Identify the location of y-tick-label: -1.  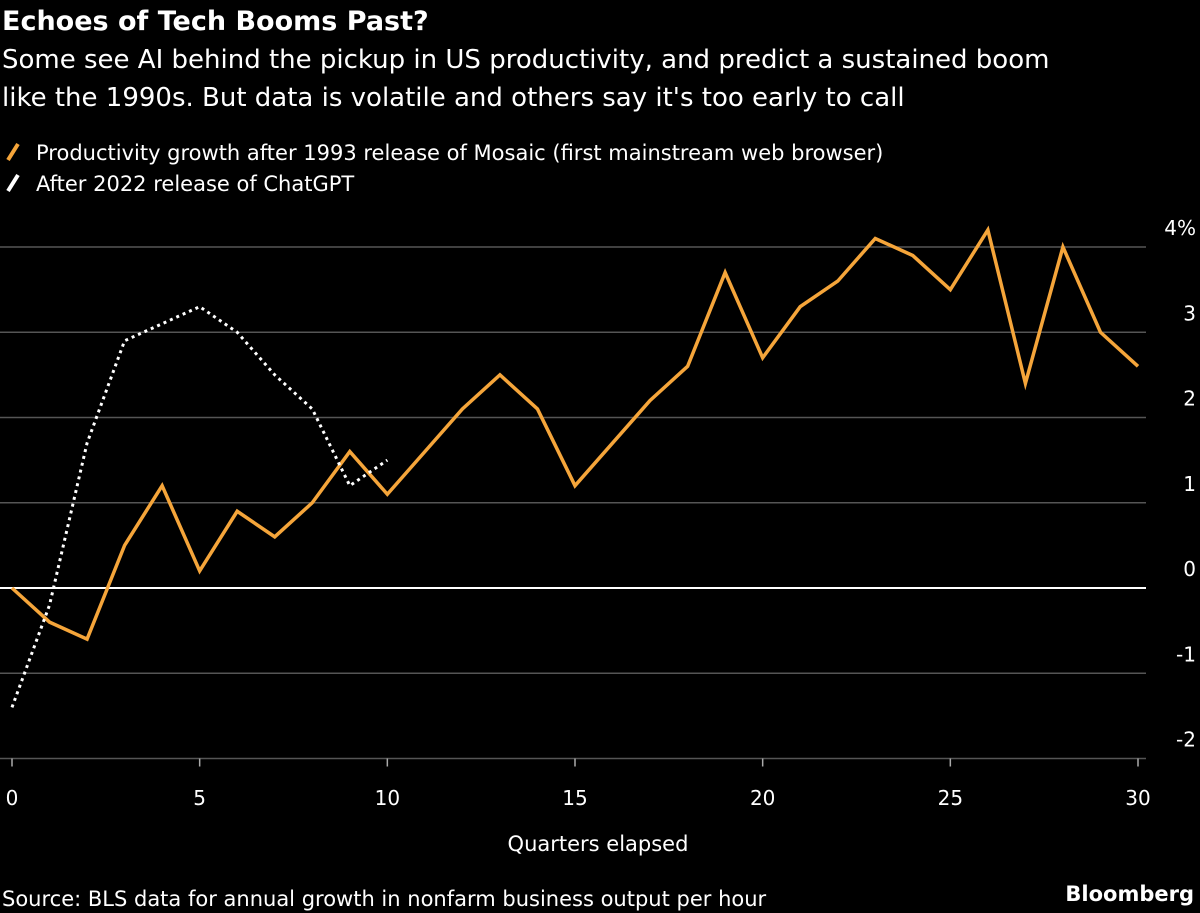
(1186, 654).